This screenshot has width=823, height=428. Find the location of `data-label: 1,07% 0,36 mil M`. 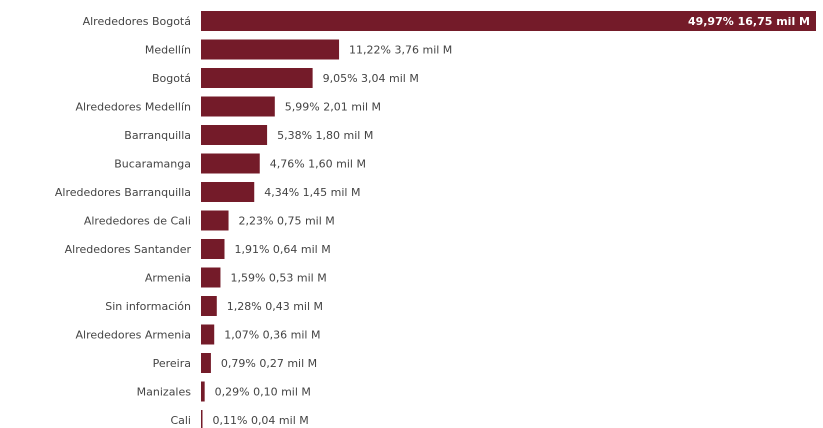

data-label: 1,07% 0,36 mil M is located at coordinates (272, 335).